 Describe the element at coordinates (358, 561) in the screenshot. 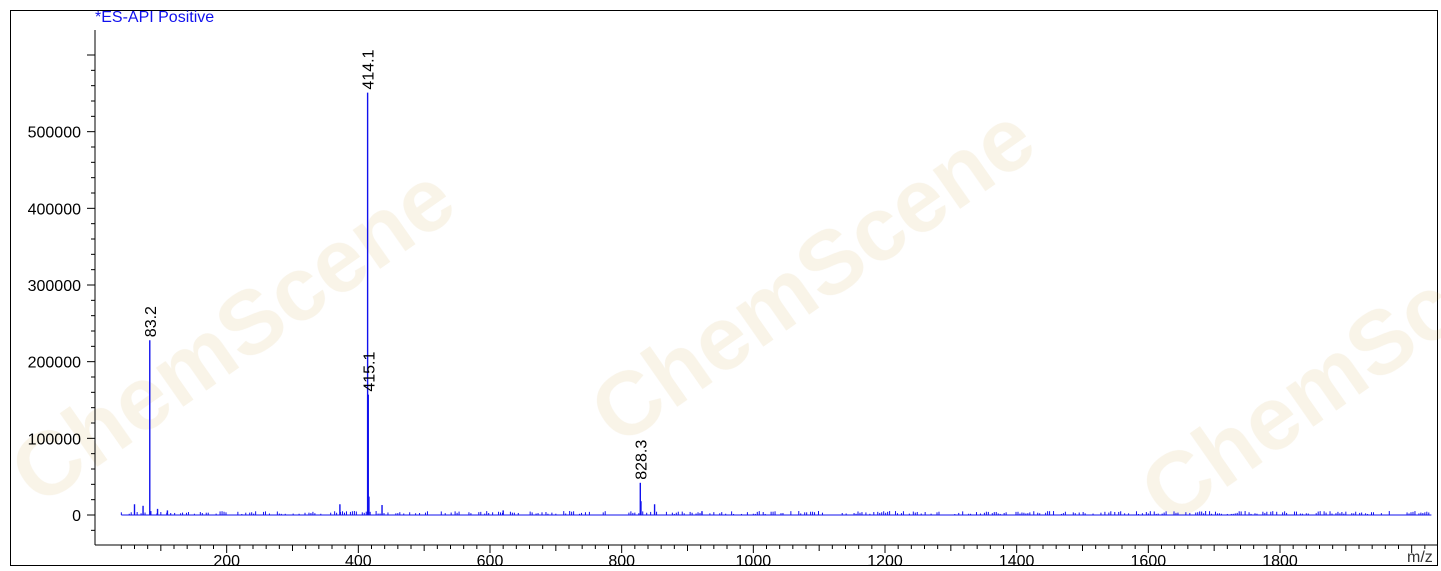

I see `x-tick-label: 400` at that location.